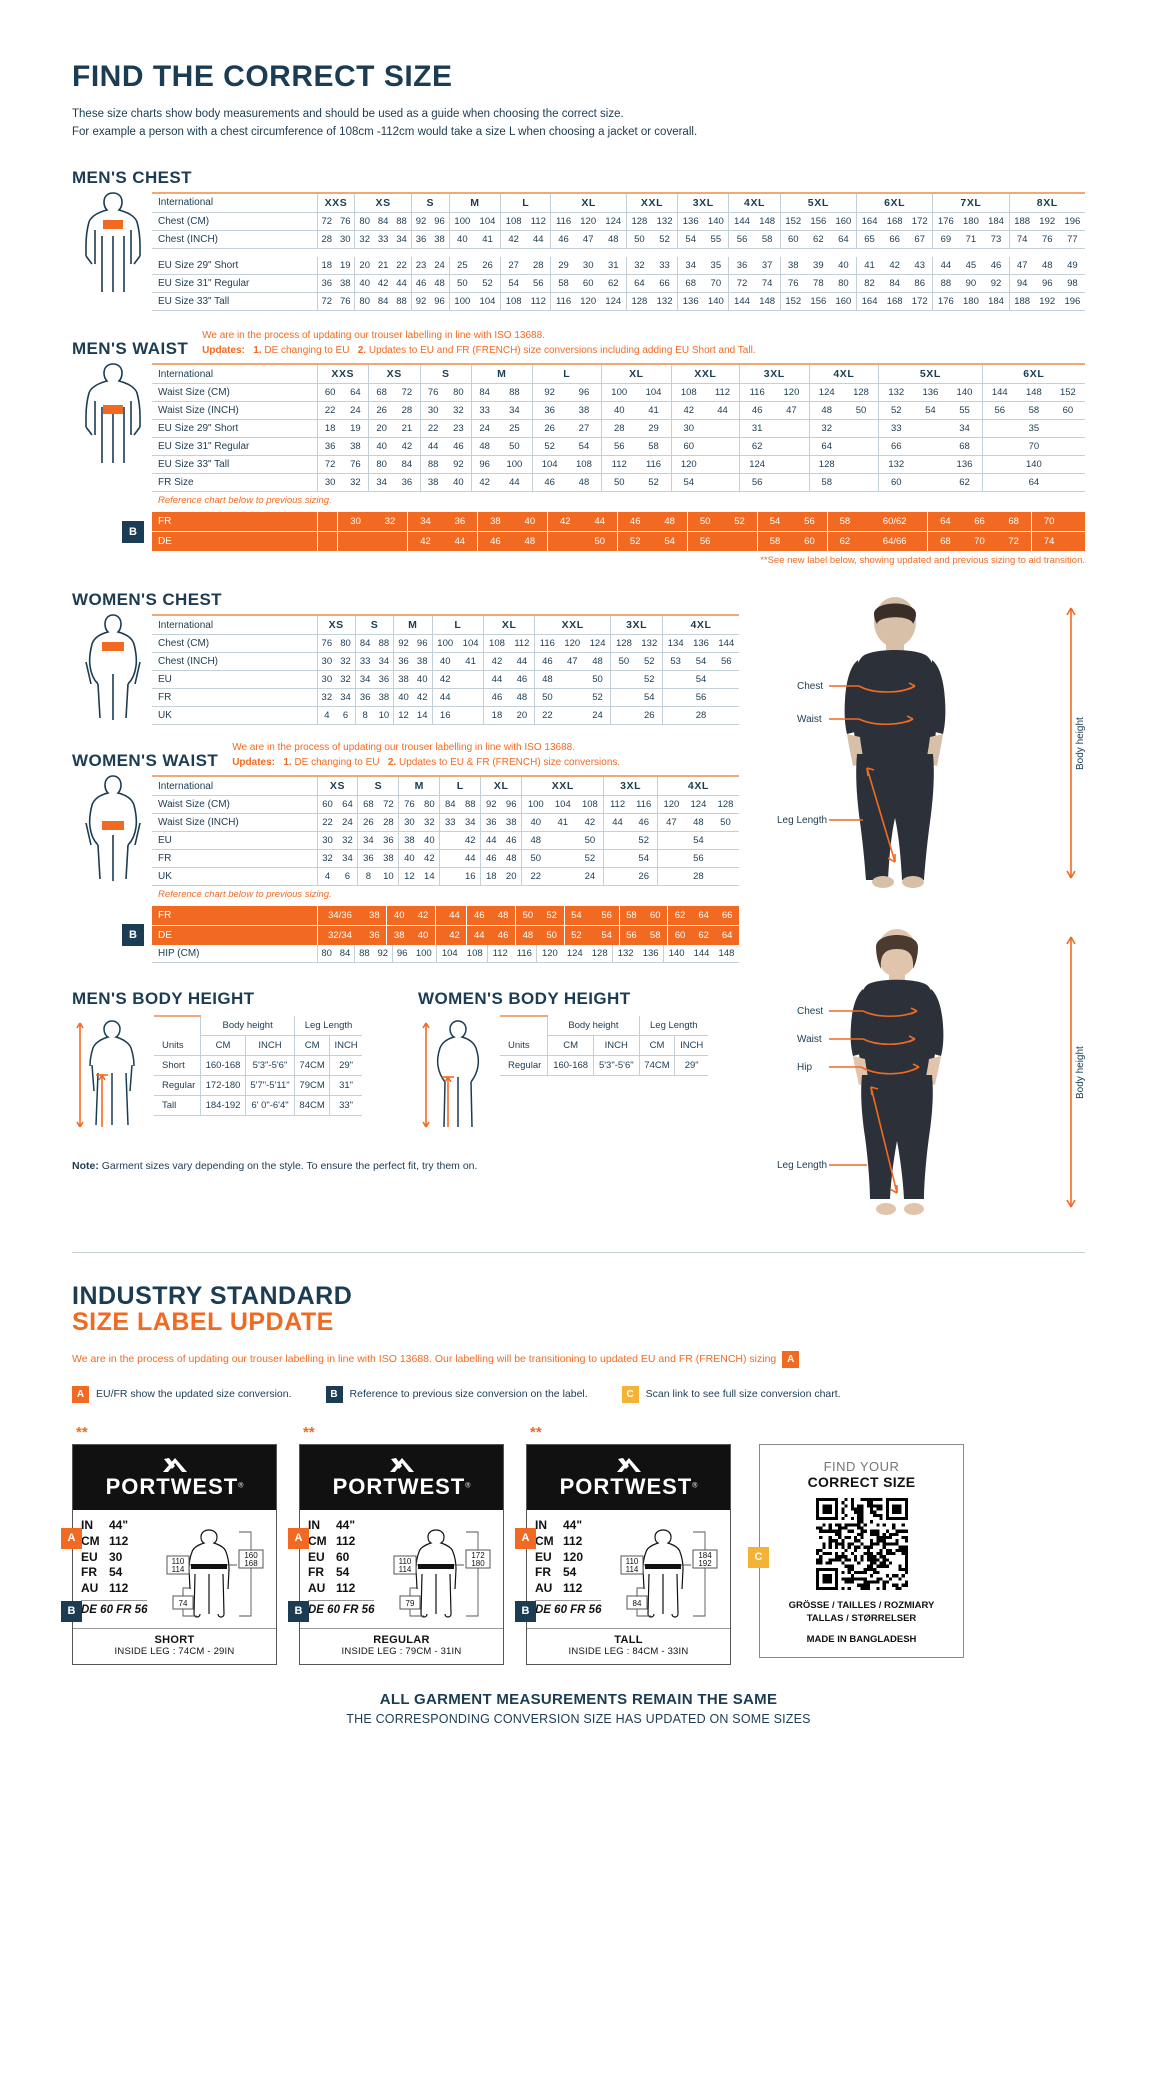 This screenshot has width=1157, height=2076. I want to click on row-label: Waist Size (INCH), so click(234, 411).